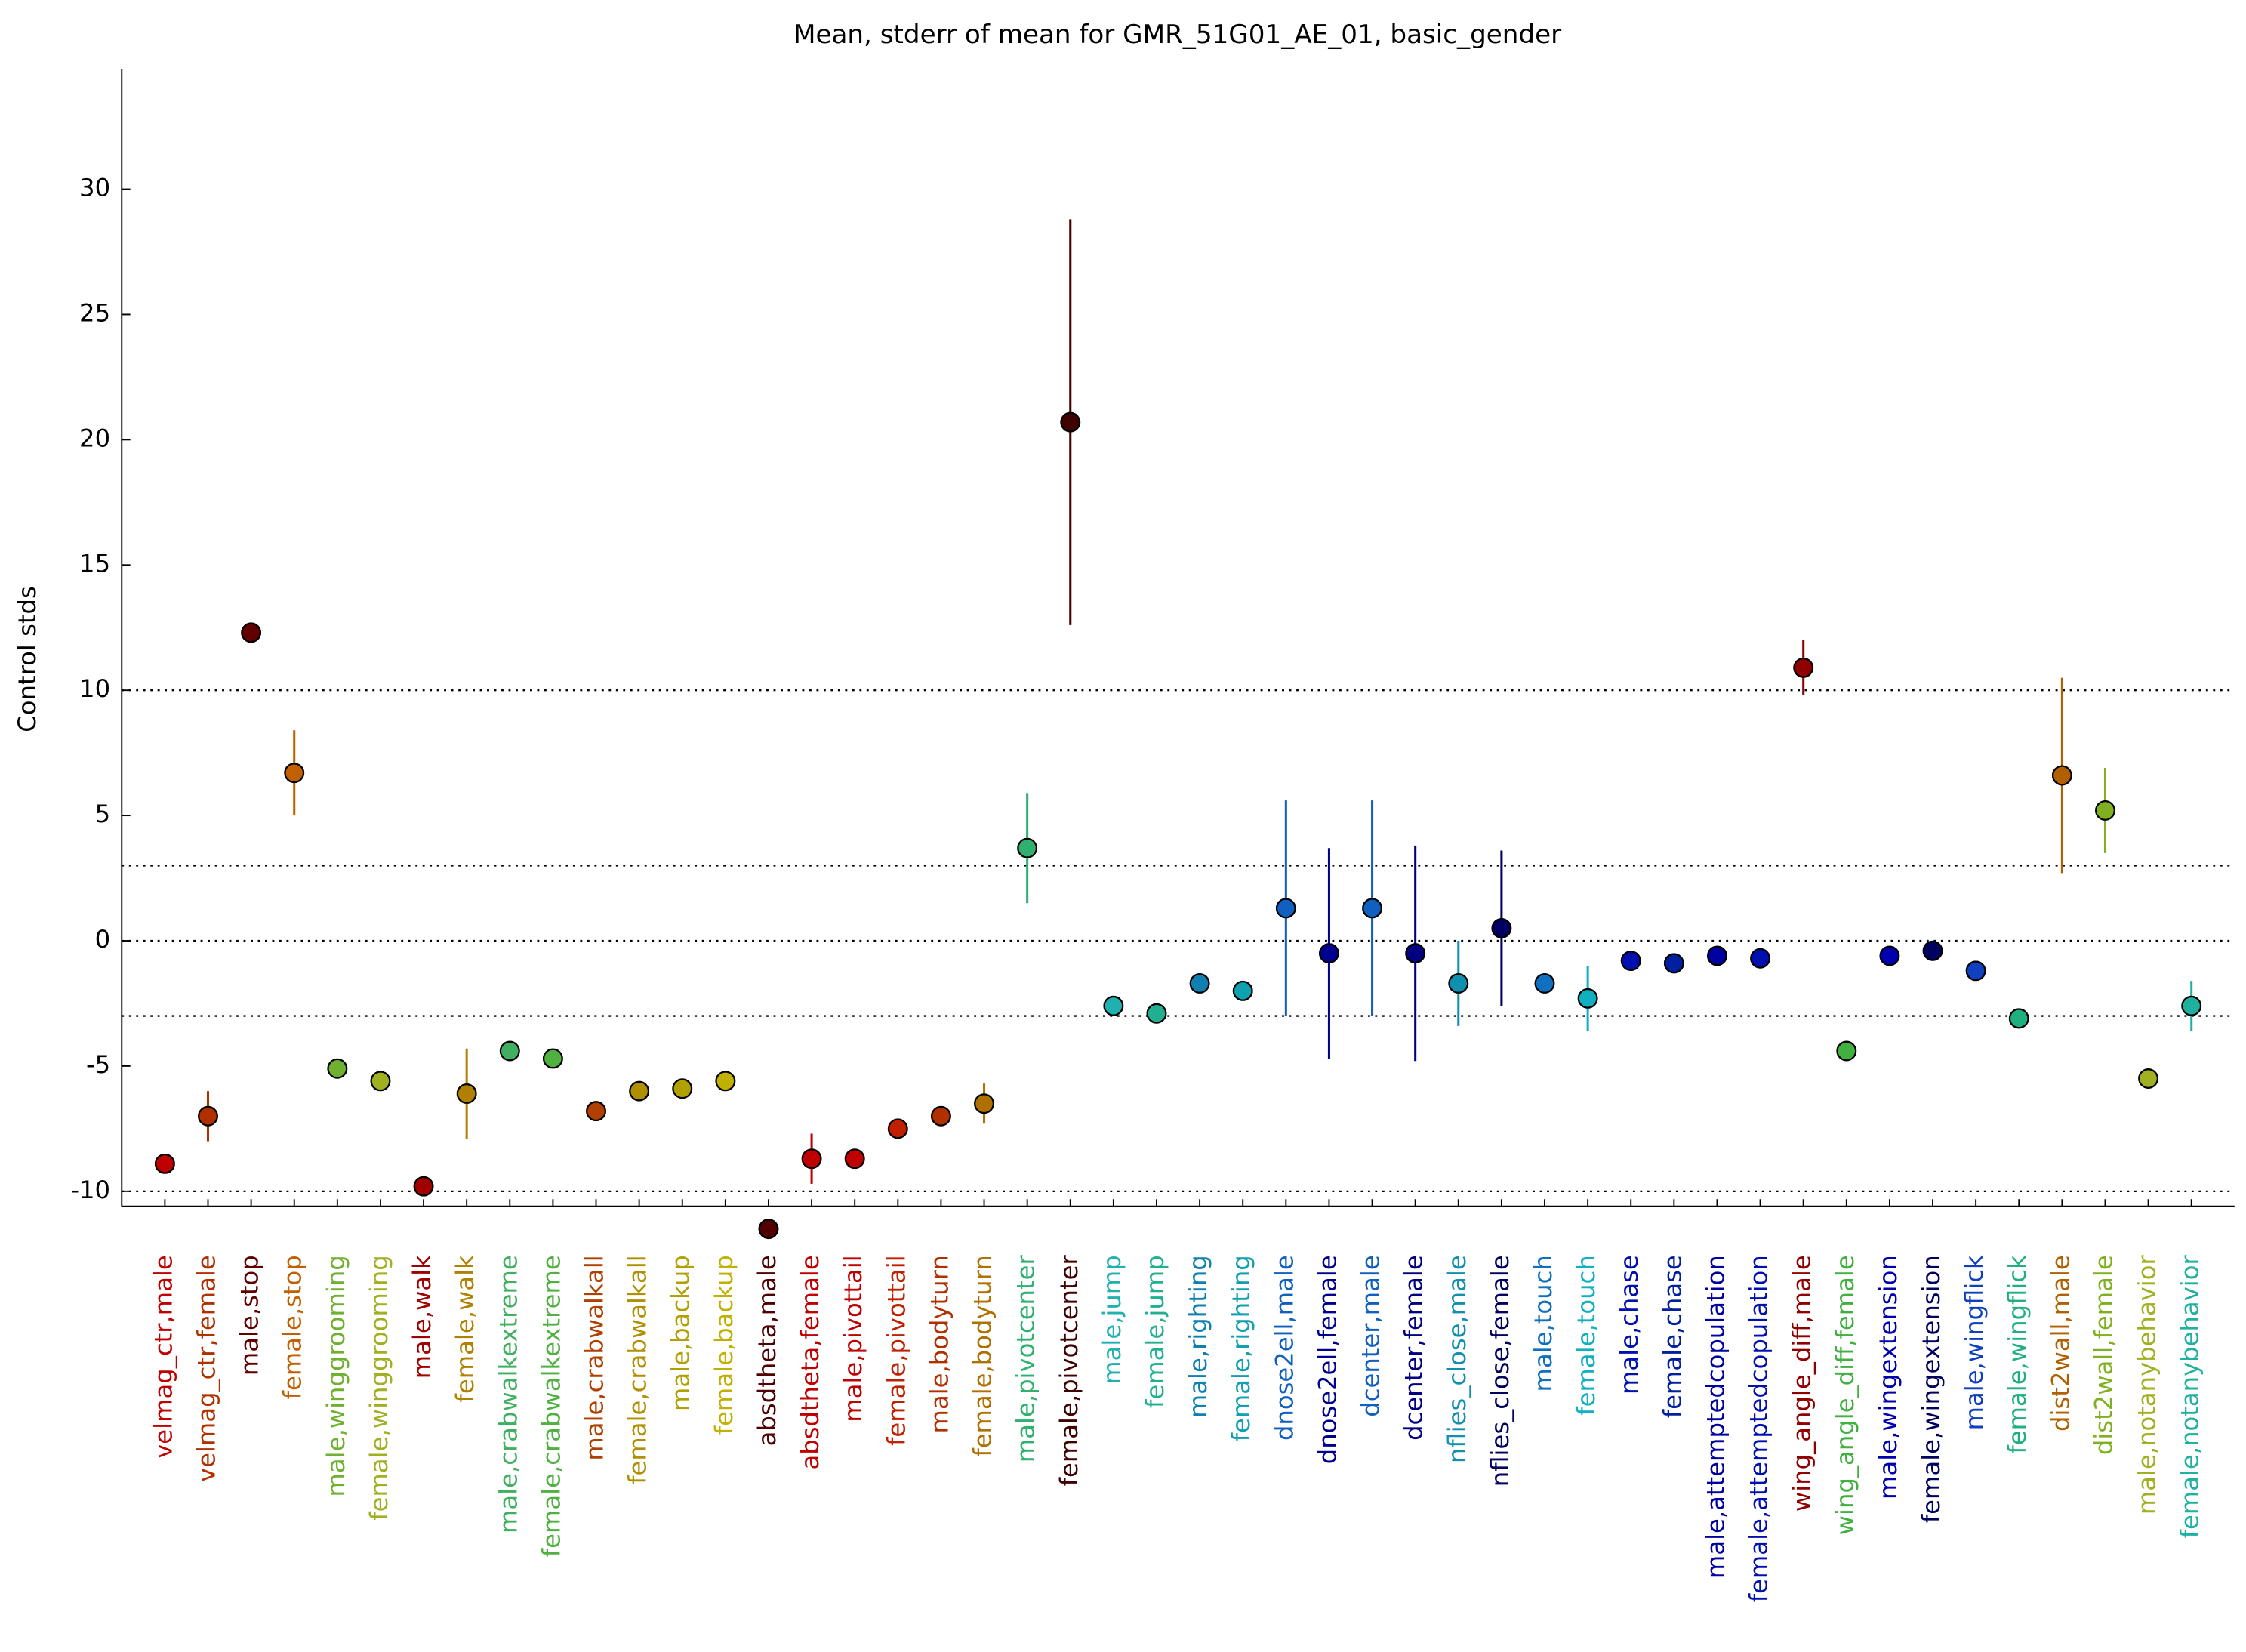 Image resolution: width=2246 pixels, height=1652 pixels. I want to click on x-tick-label: wing_angle_diff,female, so click(1845, 1395).